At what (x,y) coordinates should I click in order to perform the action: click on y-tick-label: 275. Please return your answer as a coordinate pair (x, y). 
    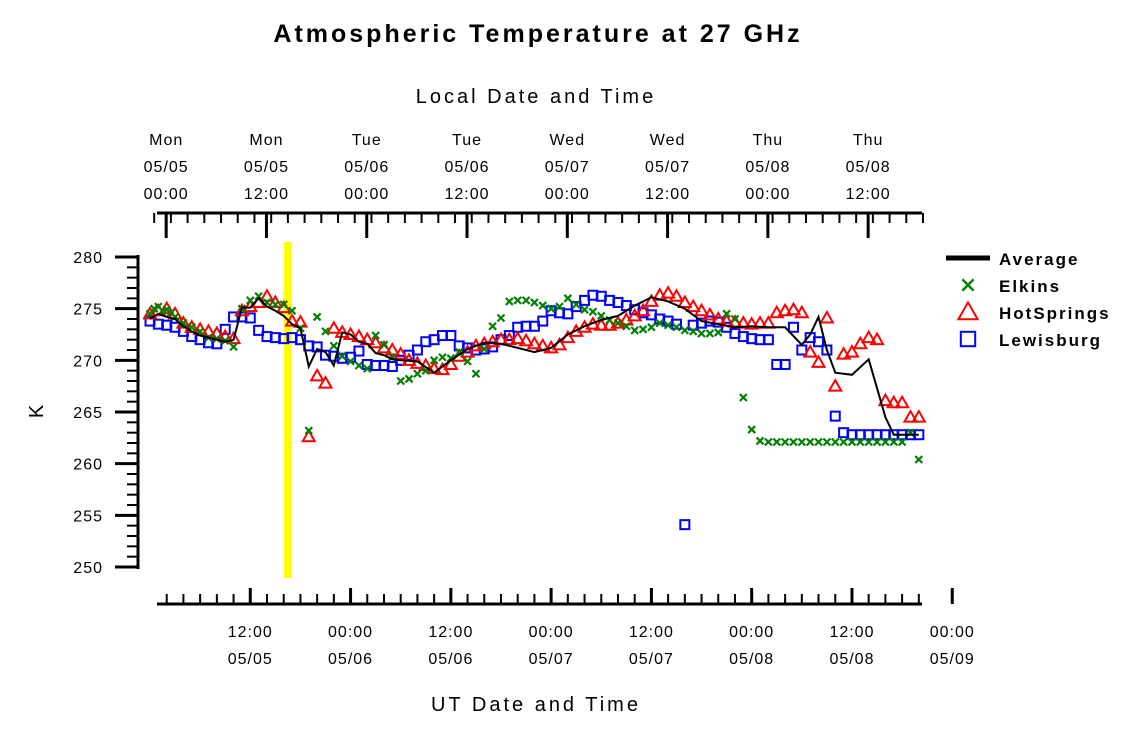
    Looking at the image, I should click on (88, 310).